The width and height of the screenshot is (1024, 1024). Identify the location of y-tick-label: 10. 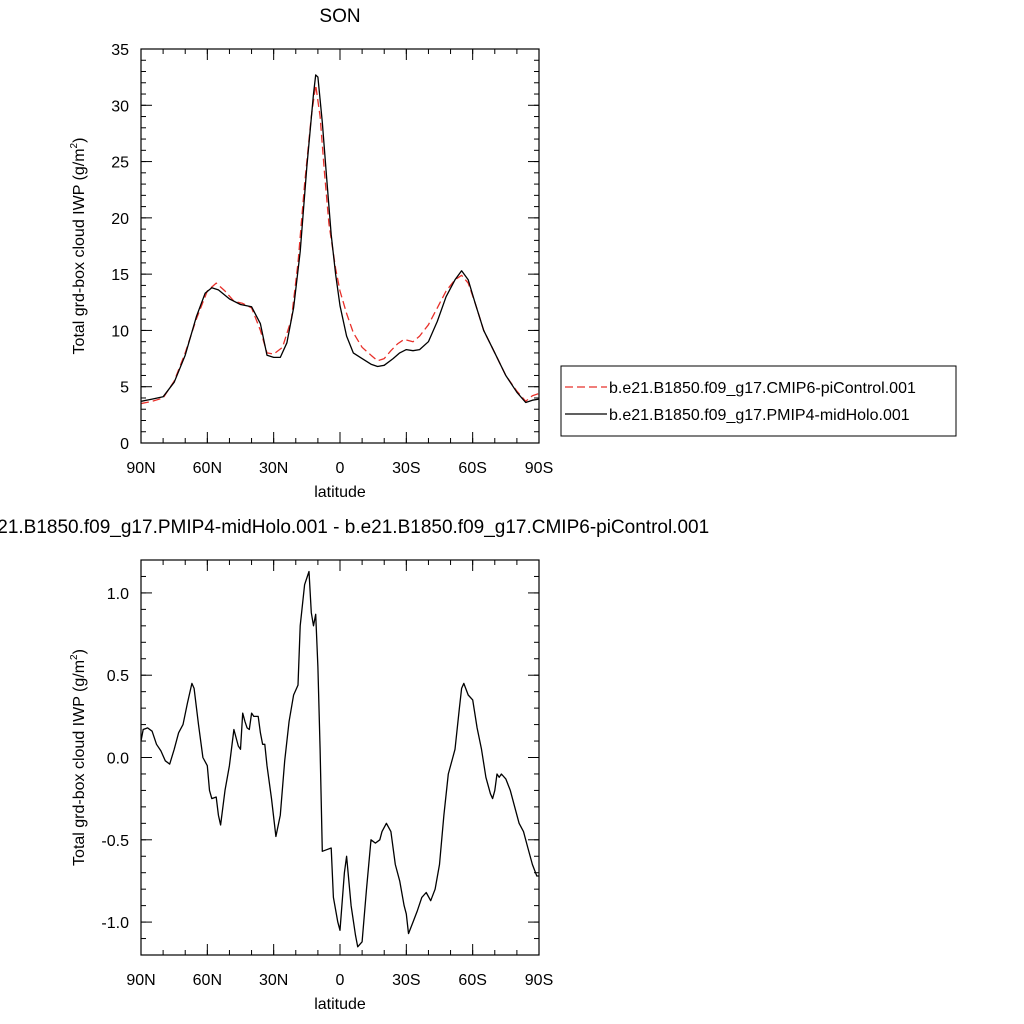
(120, 331).